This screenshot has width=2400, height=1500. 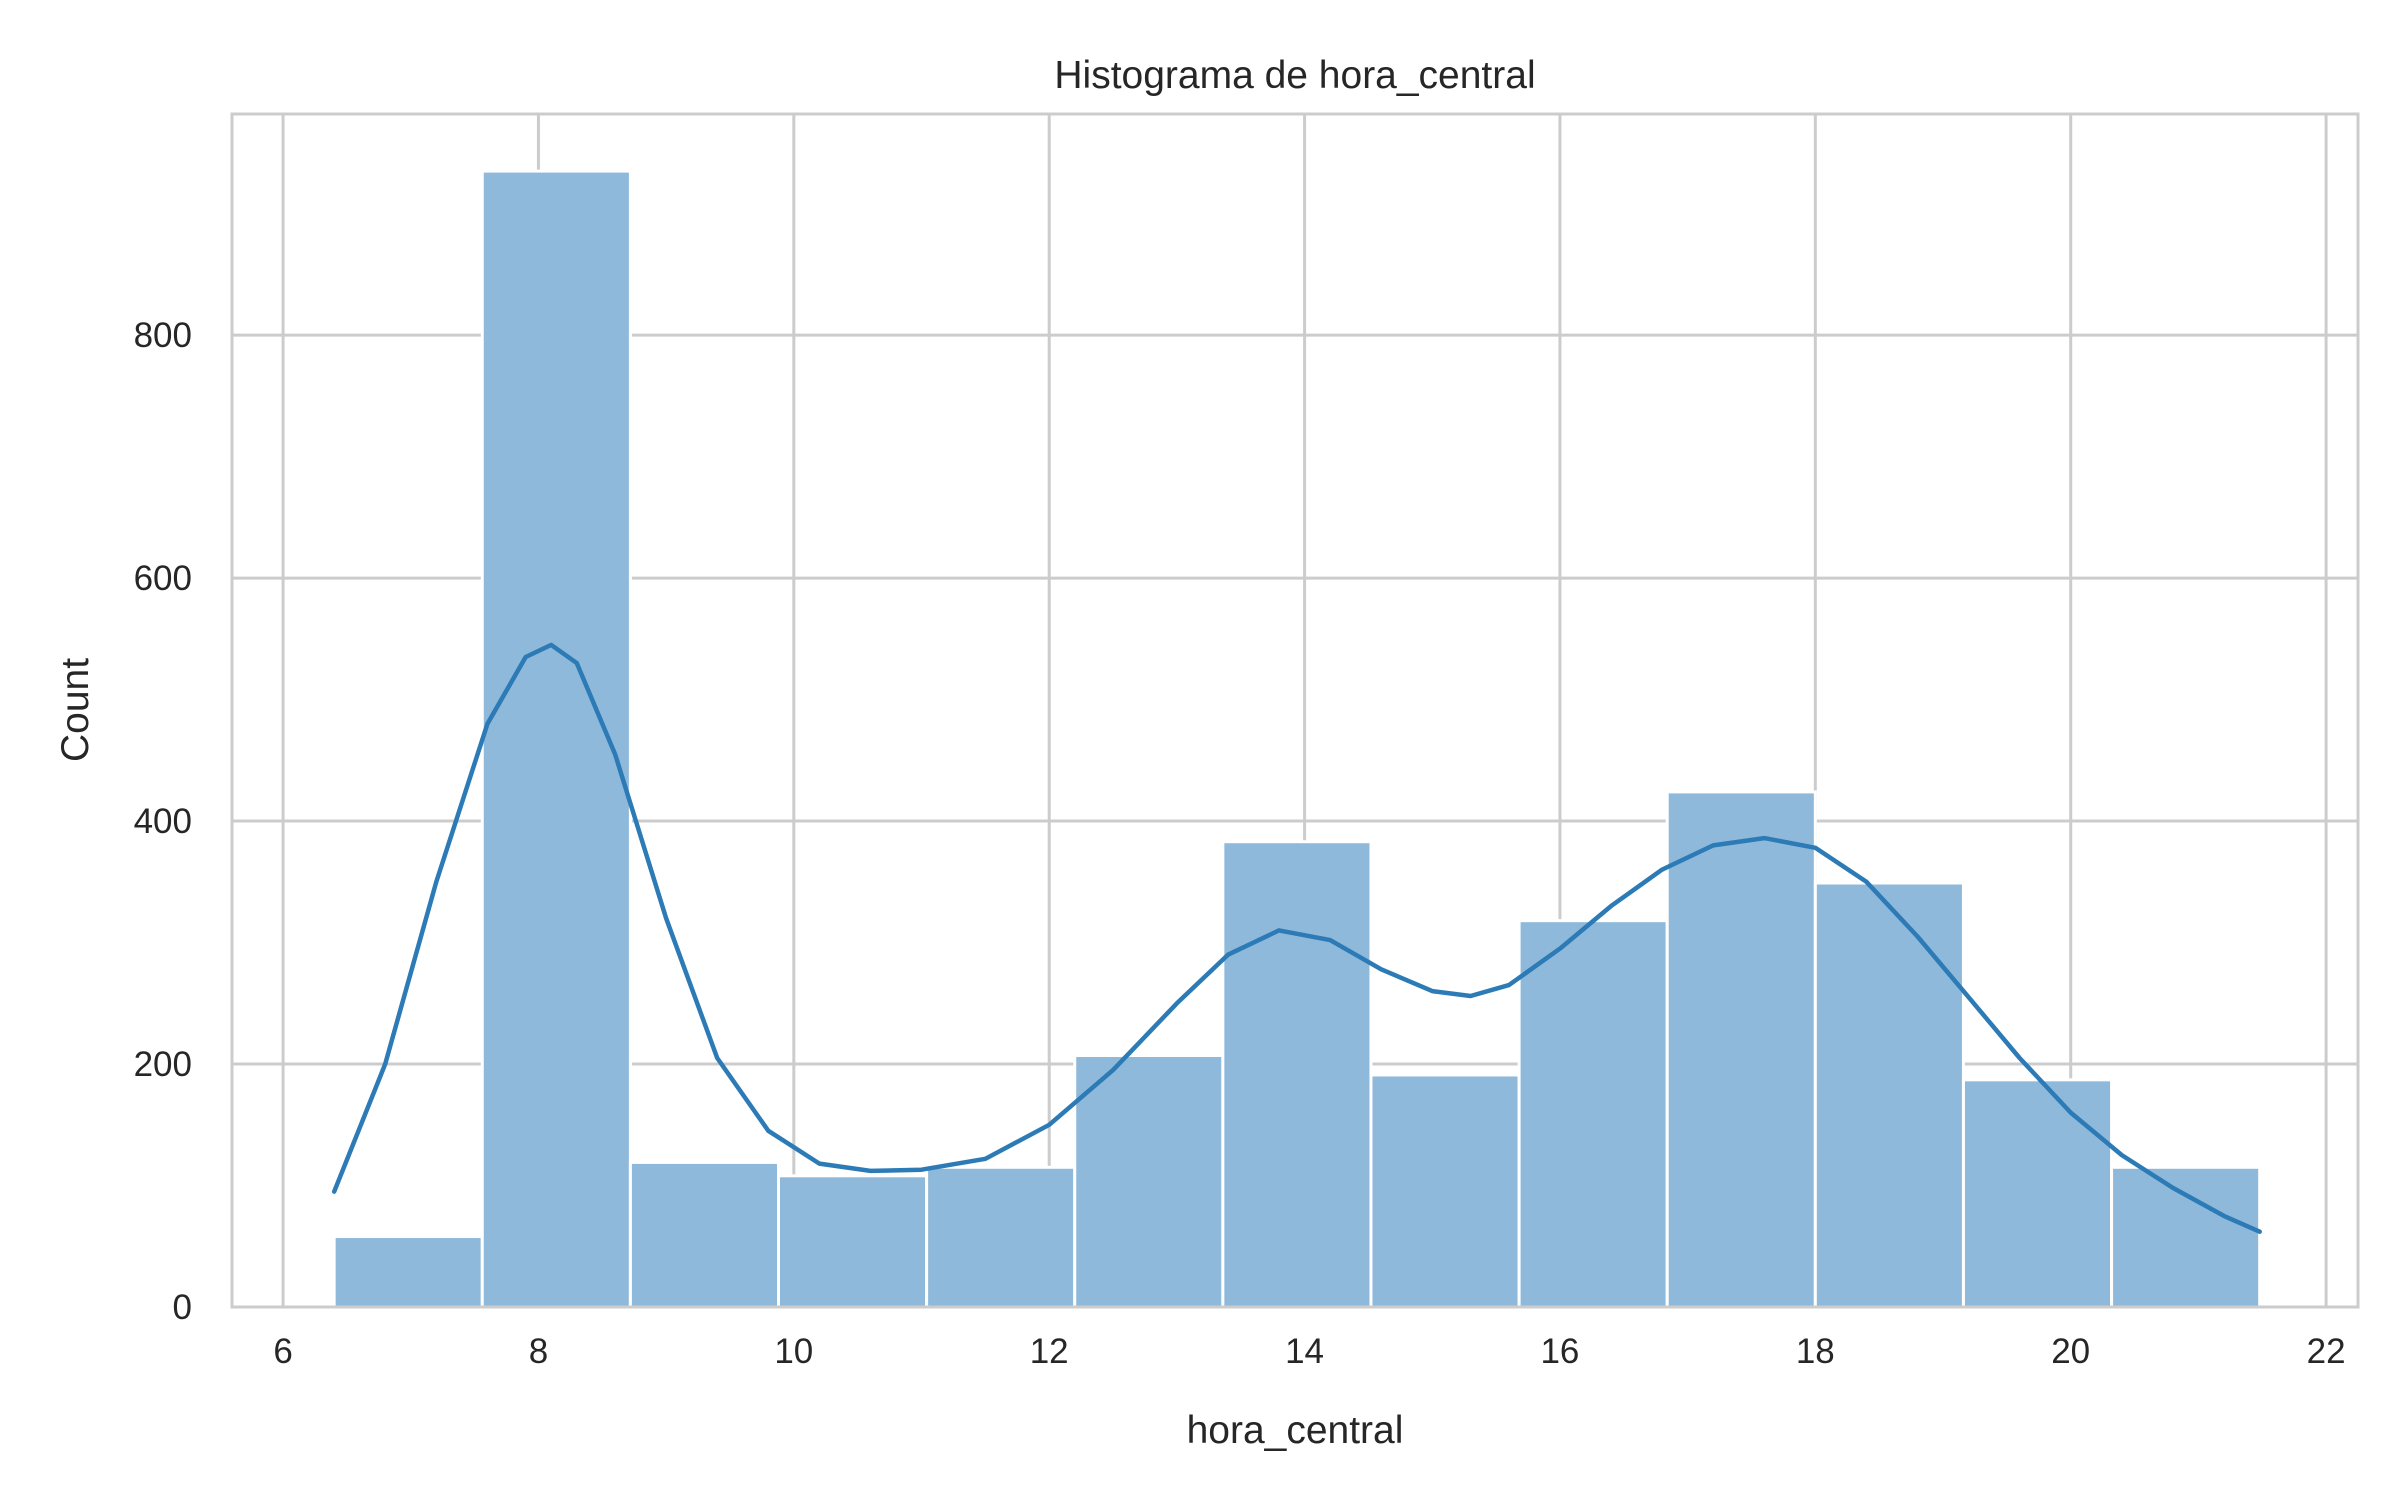 What do you see at coordinates (282, 1351) in the screenshot?
I see `x-tick-label: 6` at bounding box center [282, 1351].